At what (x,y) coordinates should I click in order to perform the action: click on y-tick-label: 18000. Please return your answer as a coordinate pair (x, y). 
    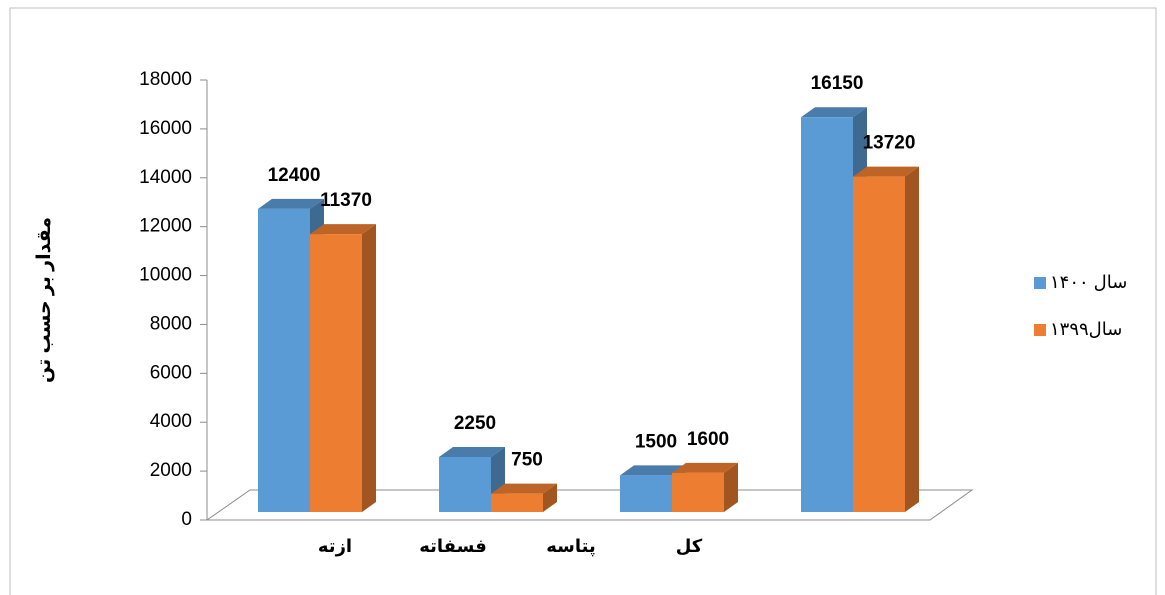
    Looking at the image, I should click on (165, 79).